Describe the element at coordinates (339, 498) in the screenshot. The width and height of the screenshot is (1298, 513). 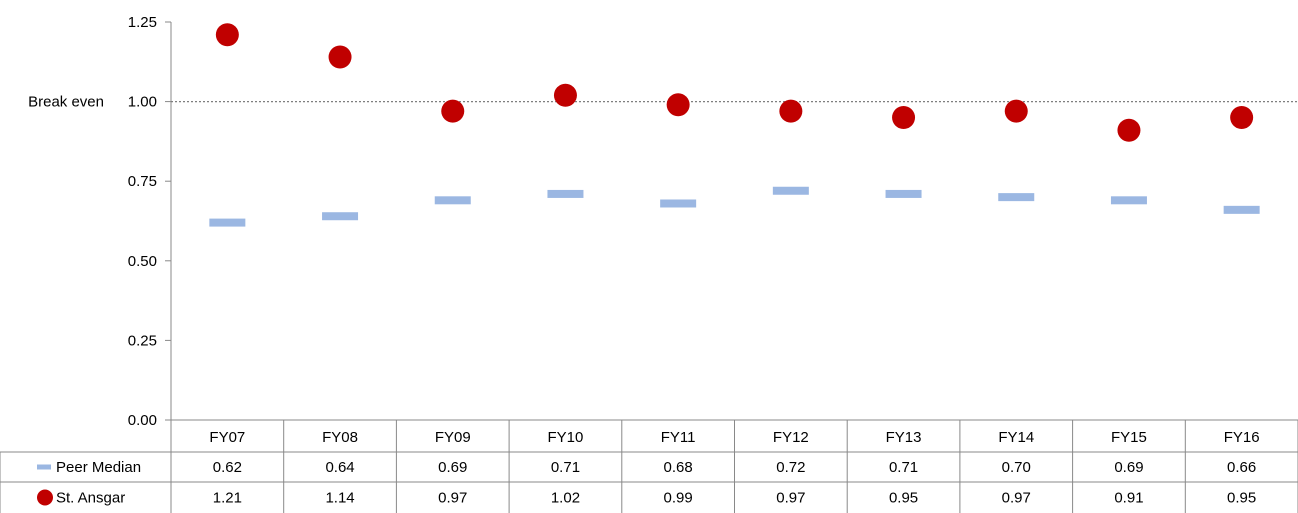
I see `table-value: 1.14` at that location.